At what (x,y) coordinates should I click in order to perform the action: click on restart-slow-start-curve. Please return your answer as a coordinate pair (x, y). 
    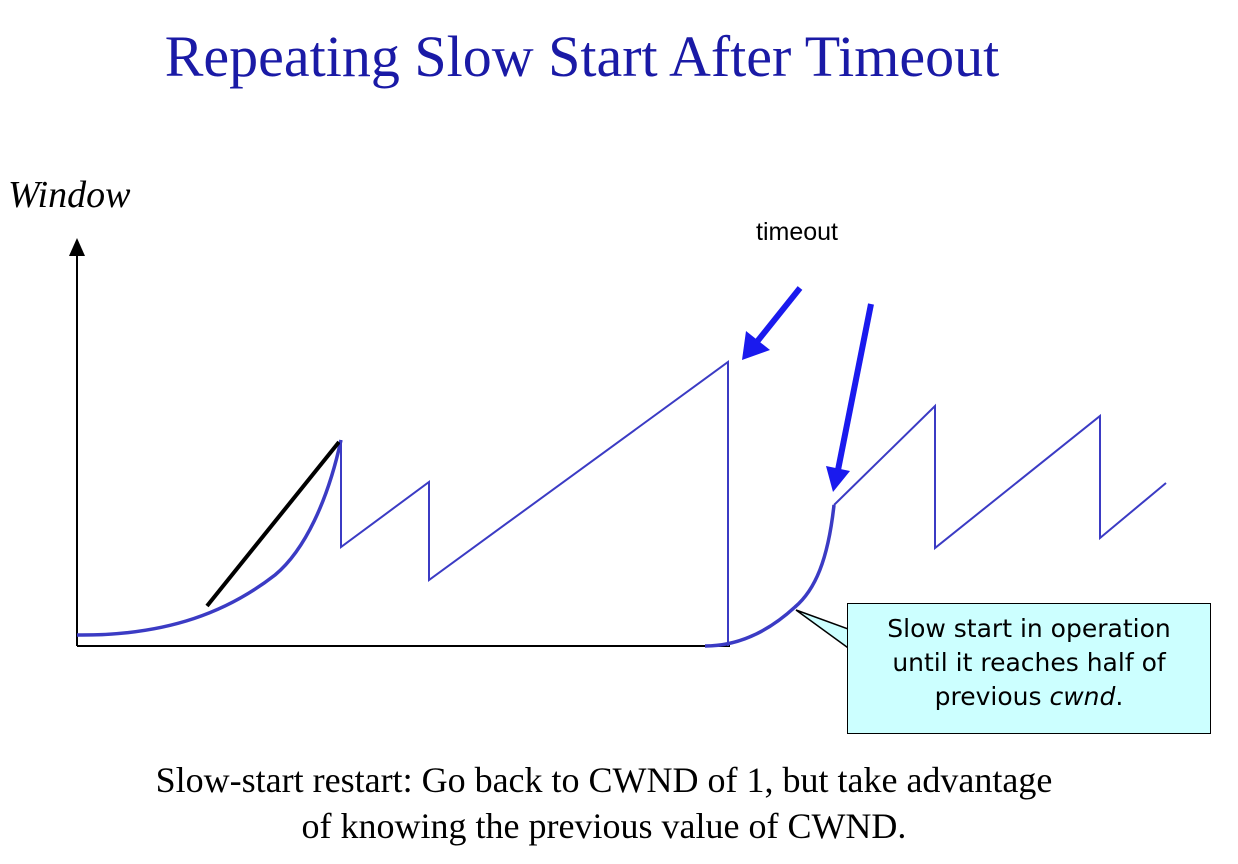
    Looking at the image, I should click on (770, 576).